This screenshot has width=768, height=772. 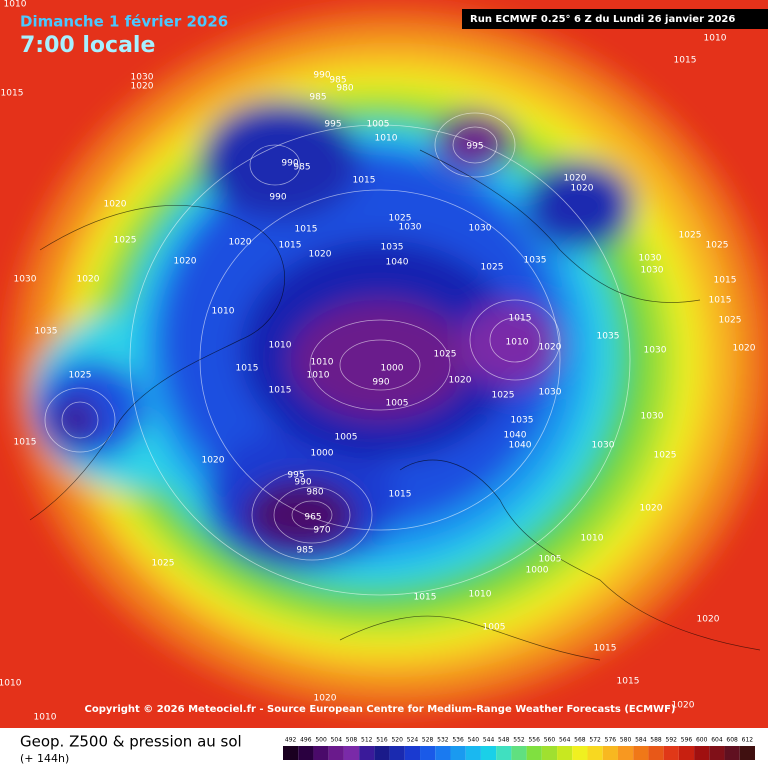 What do you see at coordinates (312, 518) in the screenshot?
I see `pressure-label: 965` at bounding box center [312, 518].